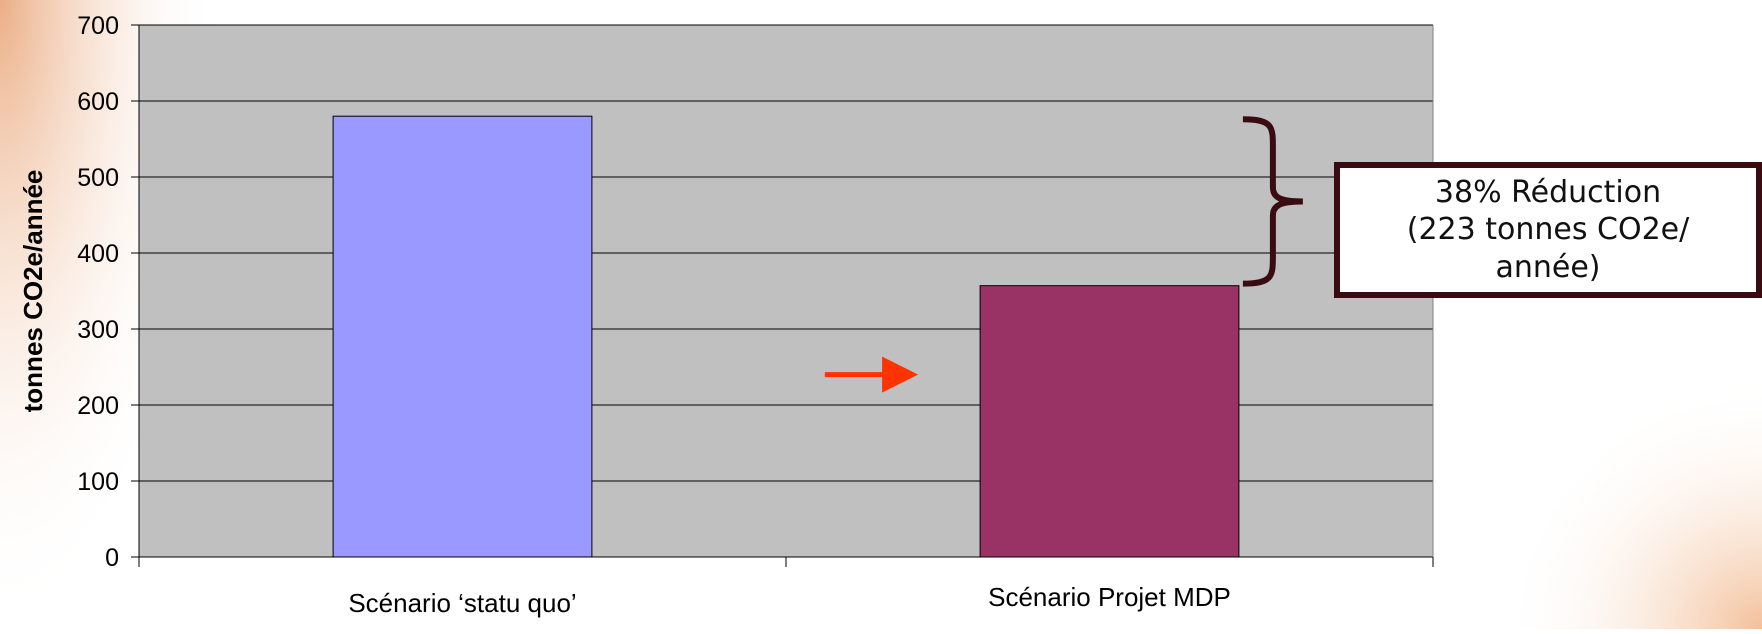  I want to click on y-tick-label: 100, so click(98, 482).